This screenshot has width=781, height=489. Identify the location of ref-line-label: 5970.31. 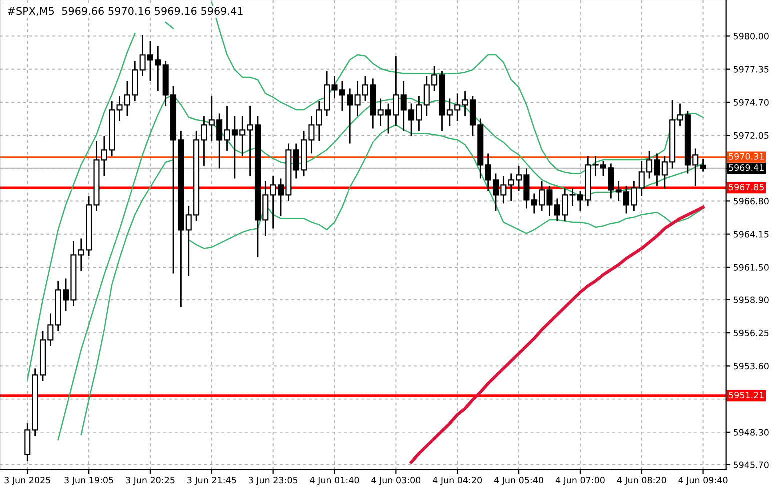
(746, 156).